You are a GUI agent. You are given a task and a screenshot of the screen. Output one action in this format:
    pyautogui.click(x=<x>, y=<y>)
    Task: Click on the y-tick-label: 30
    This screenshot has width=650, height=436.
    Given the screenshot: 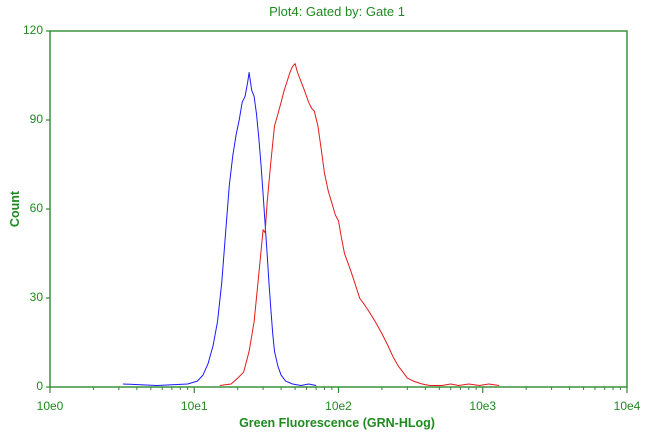 What is the action you would take?
    pyautogui.click(x=37, y=297)
    